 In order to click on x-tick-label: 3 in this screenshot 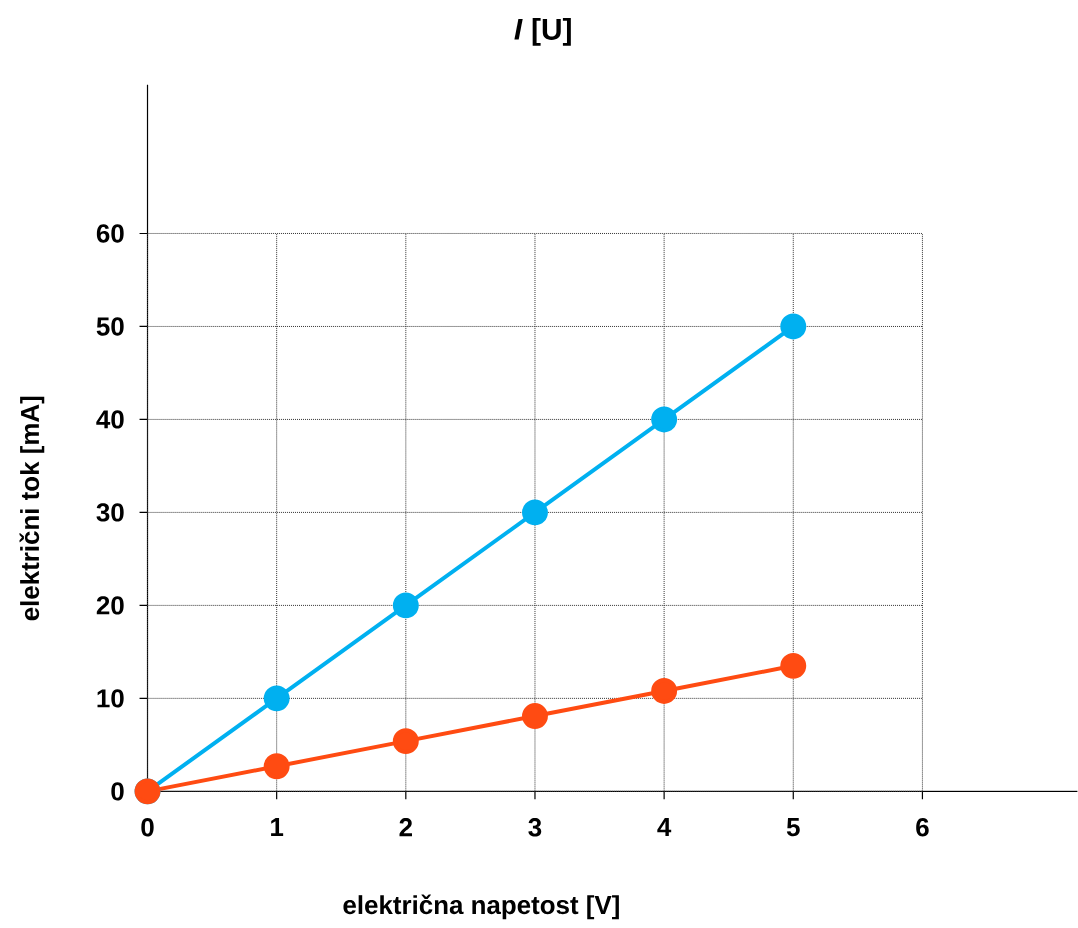, I will do `click(535, 827)`.